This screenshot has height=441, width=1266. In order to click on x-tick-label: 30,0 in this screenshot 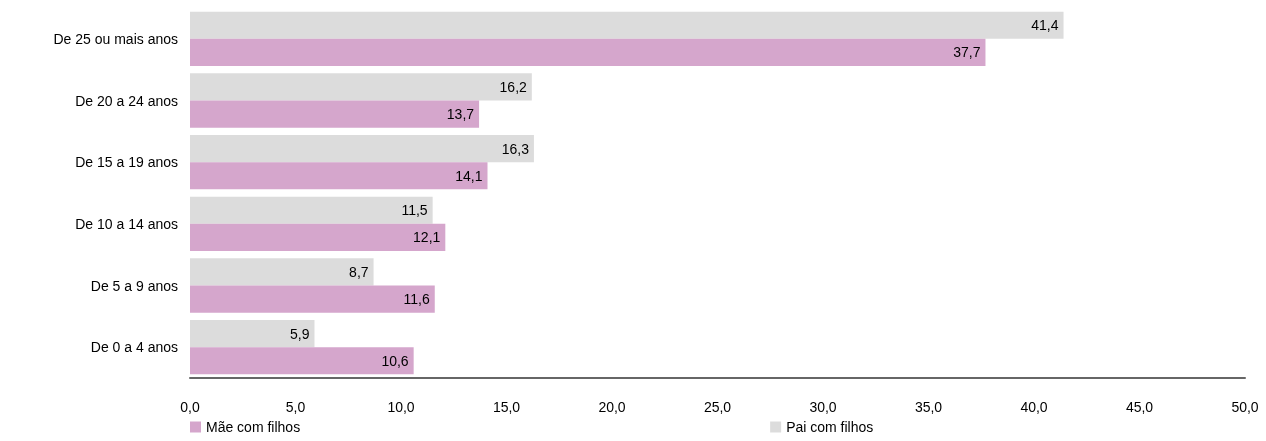, I will do `click(823, 407)`.